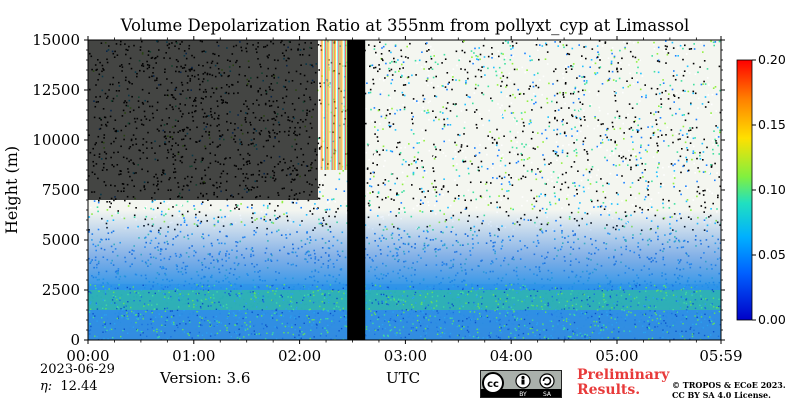  I want to click on colorbar-tick-label: 0.05, so click(772, 254).